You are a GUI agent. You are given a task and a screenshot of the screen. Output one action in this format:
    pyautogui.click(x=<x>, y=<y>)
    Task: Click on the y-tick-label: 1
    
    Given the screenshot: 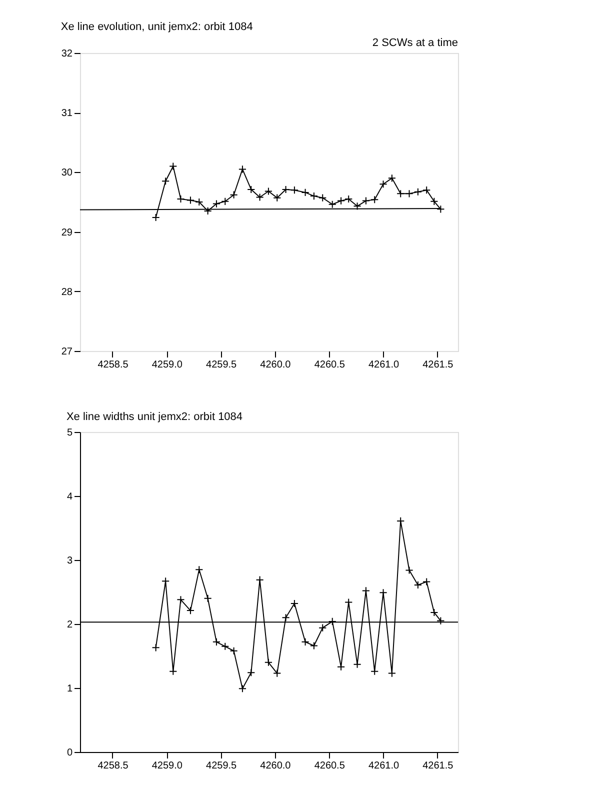 What is the action you would take?
    pyautogui.click(x=69, y=689)
    